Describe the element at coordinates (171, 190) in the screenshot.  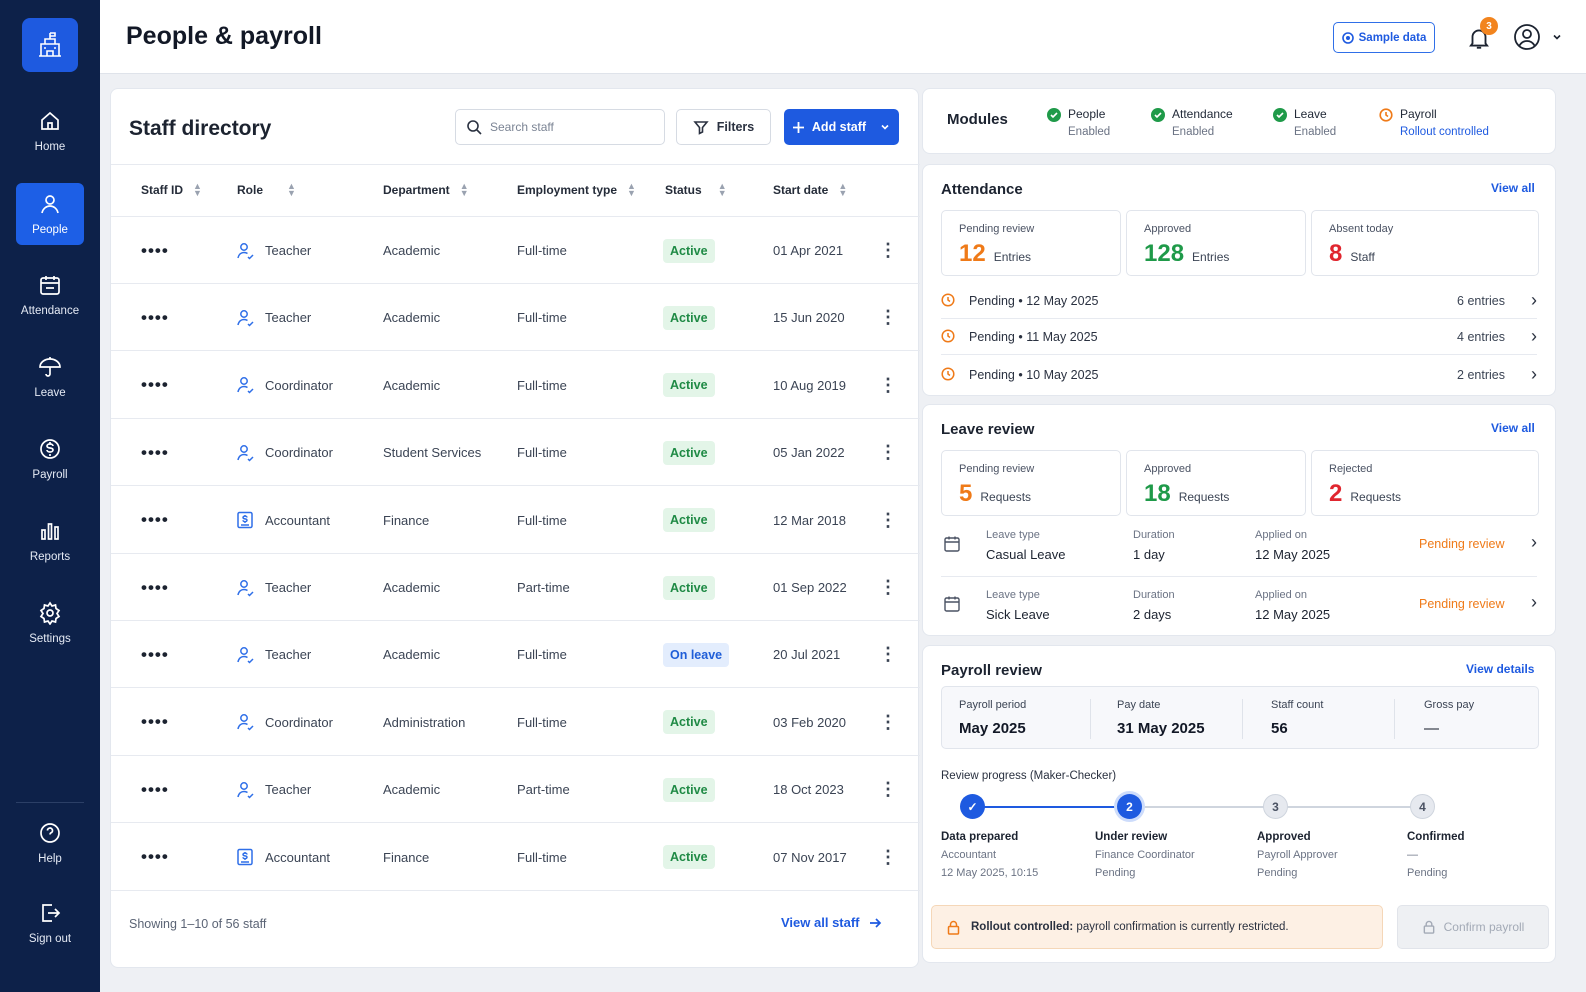
I see `col-staff-id: Staff ID ▲ ▼` at that location.